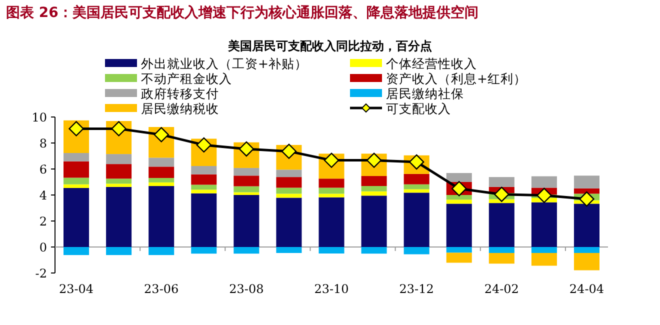 Image resolution: width=660 pixels, height=325 pixels. What do you see at coordinates (41, 273) in the screenshot?
I see `y-tick-label: -2` at bounding box center [41, 273].